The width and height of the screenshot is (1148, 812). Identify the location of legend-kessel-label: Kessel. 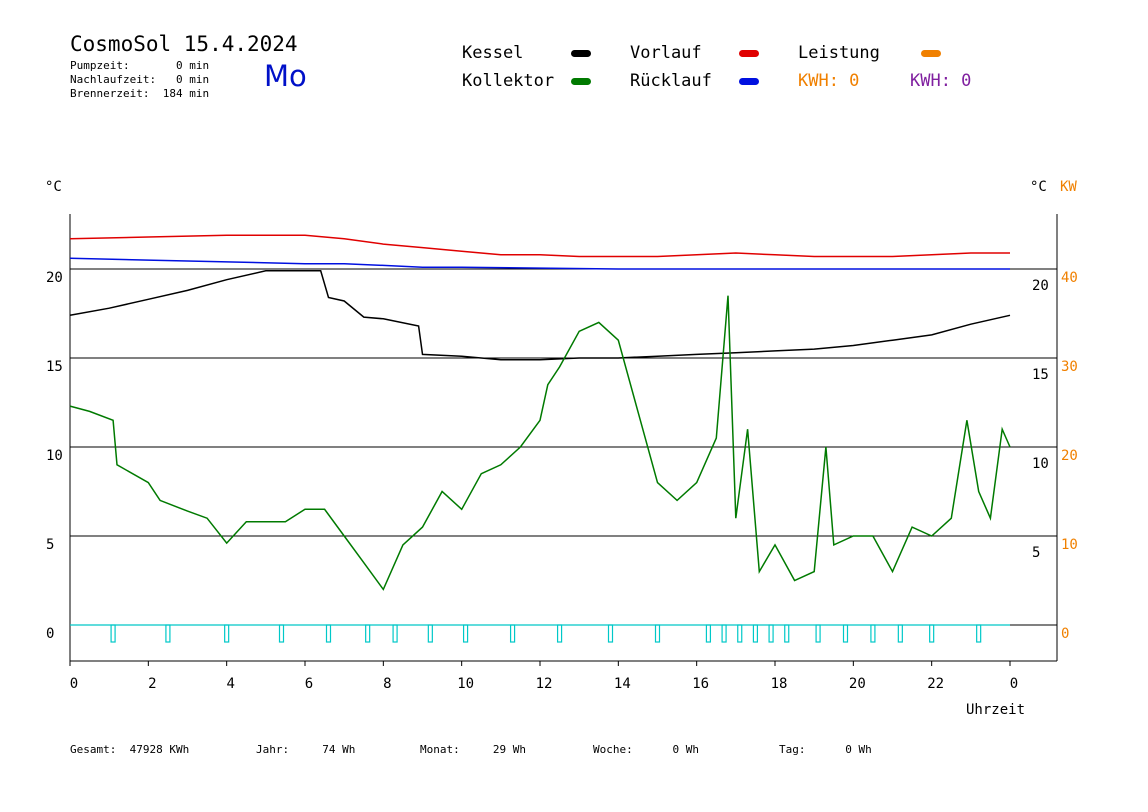
(493, 53).